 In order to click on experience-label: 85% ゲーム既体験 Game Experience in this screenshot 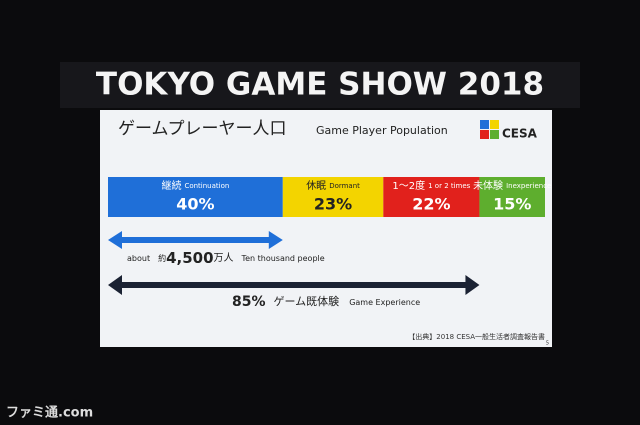, I will do `click(326, 302)`.